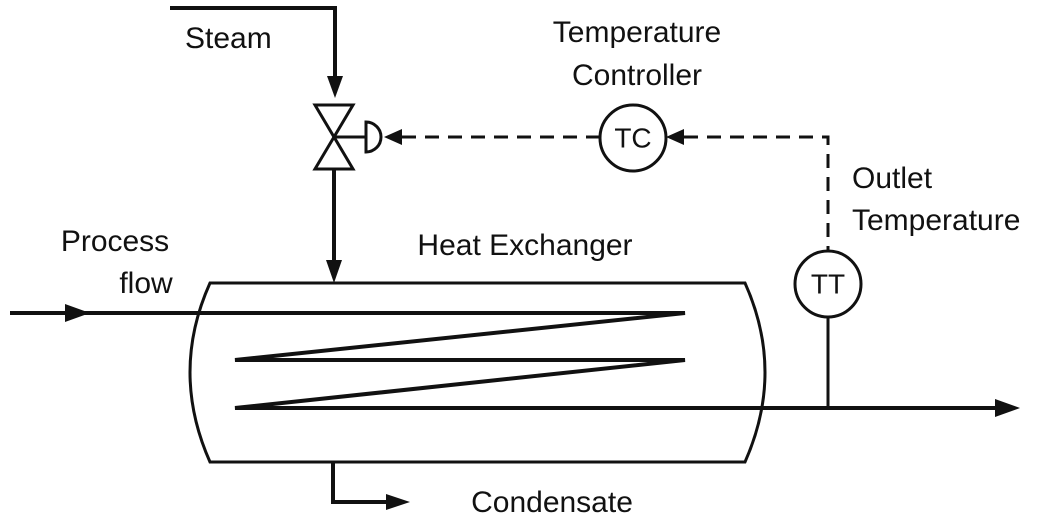  Describe the element at coordinates (892, 178) in the screenshot. I see `label: Outlet` at that location.